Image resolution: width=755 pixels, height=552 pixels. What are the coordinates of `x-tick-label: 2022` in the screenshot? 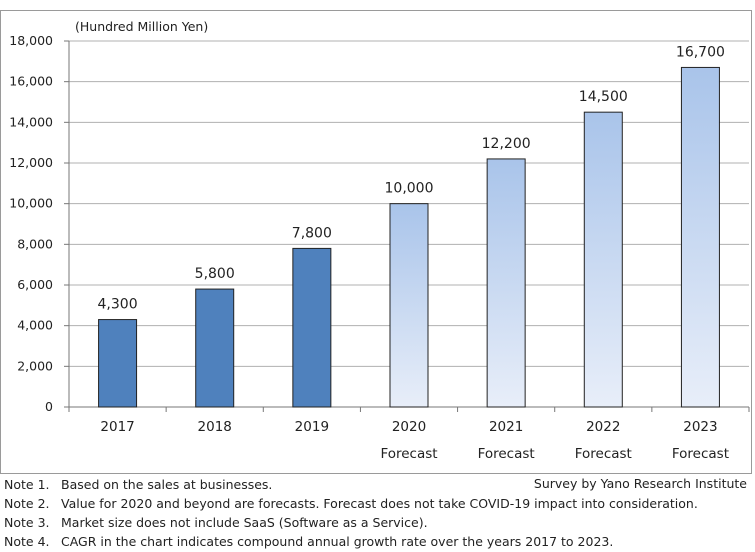 It's located at (603, 427).